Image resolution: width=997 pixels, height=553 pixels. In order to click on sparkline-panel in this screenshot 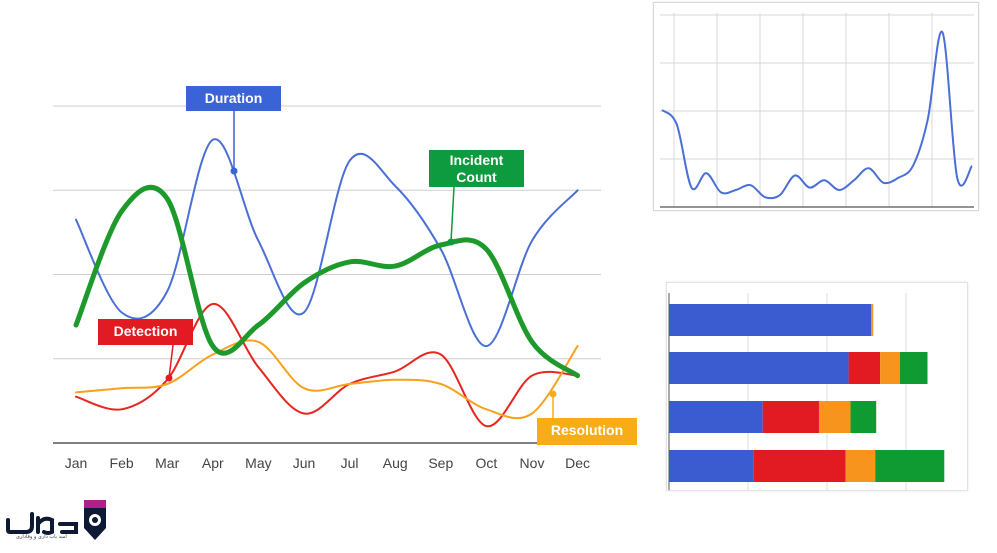, I will do `click(816, 106)`.